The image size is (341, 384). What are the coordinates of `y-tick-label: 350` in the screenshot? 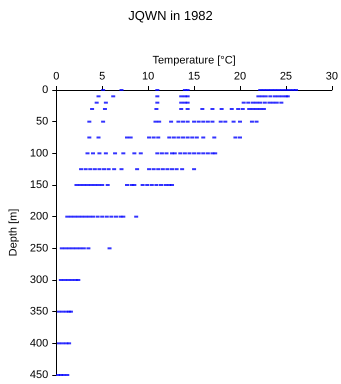 It's located at (39, 312).